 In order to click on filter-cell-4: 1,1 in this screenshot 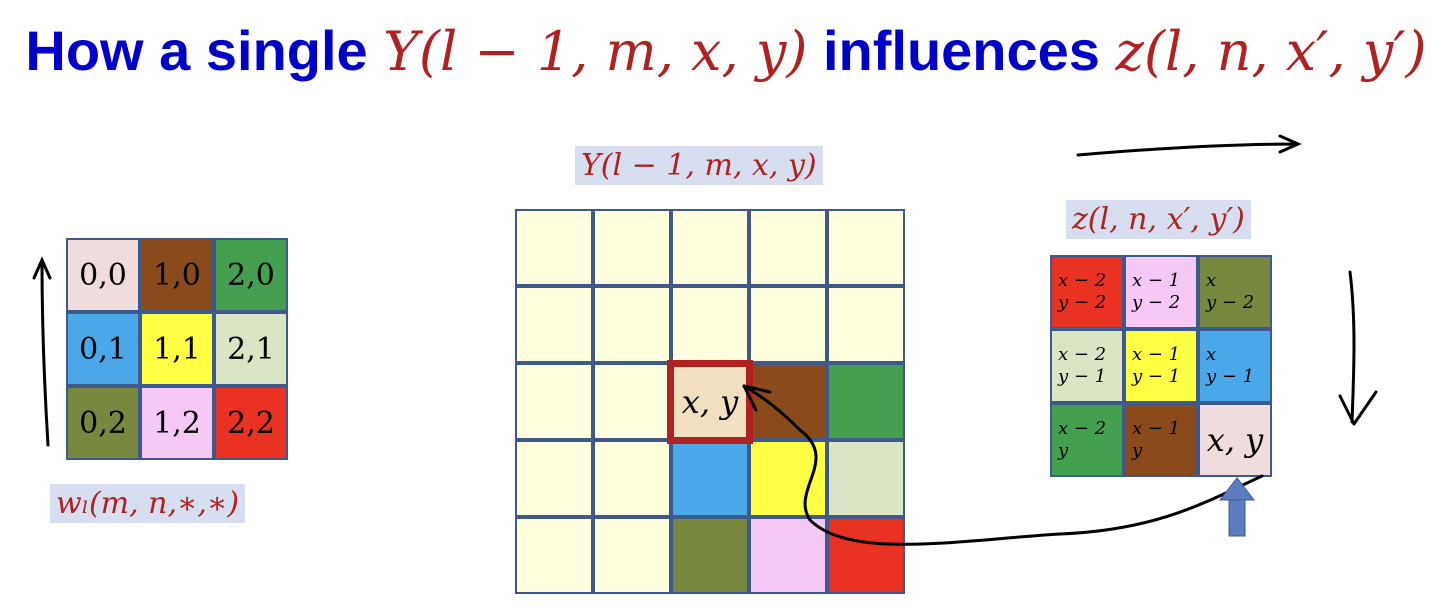, I will do `click(177, 349)`.